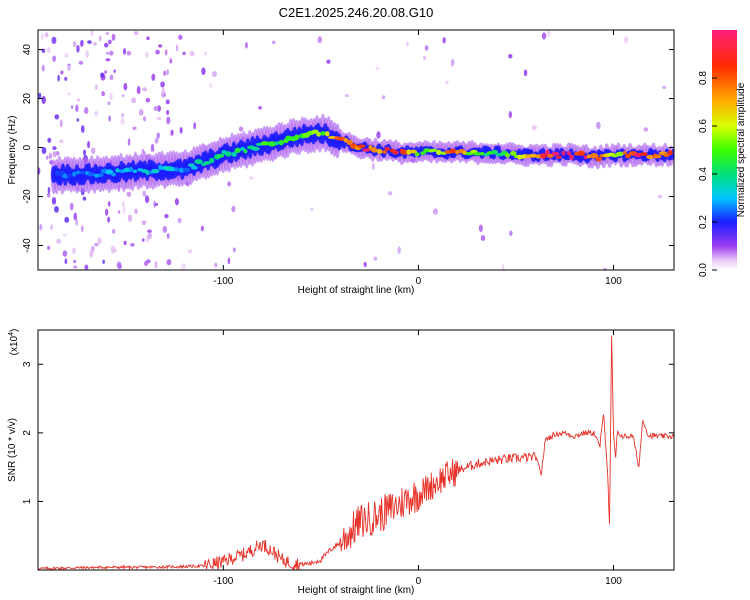 The width and height of the screenshot is (750, 600). I want to click on colorbar-tick-label: 0.8, so click(703, 78).